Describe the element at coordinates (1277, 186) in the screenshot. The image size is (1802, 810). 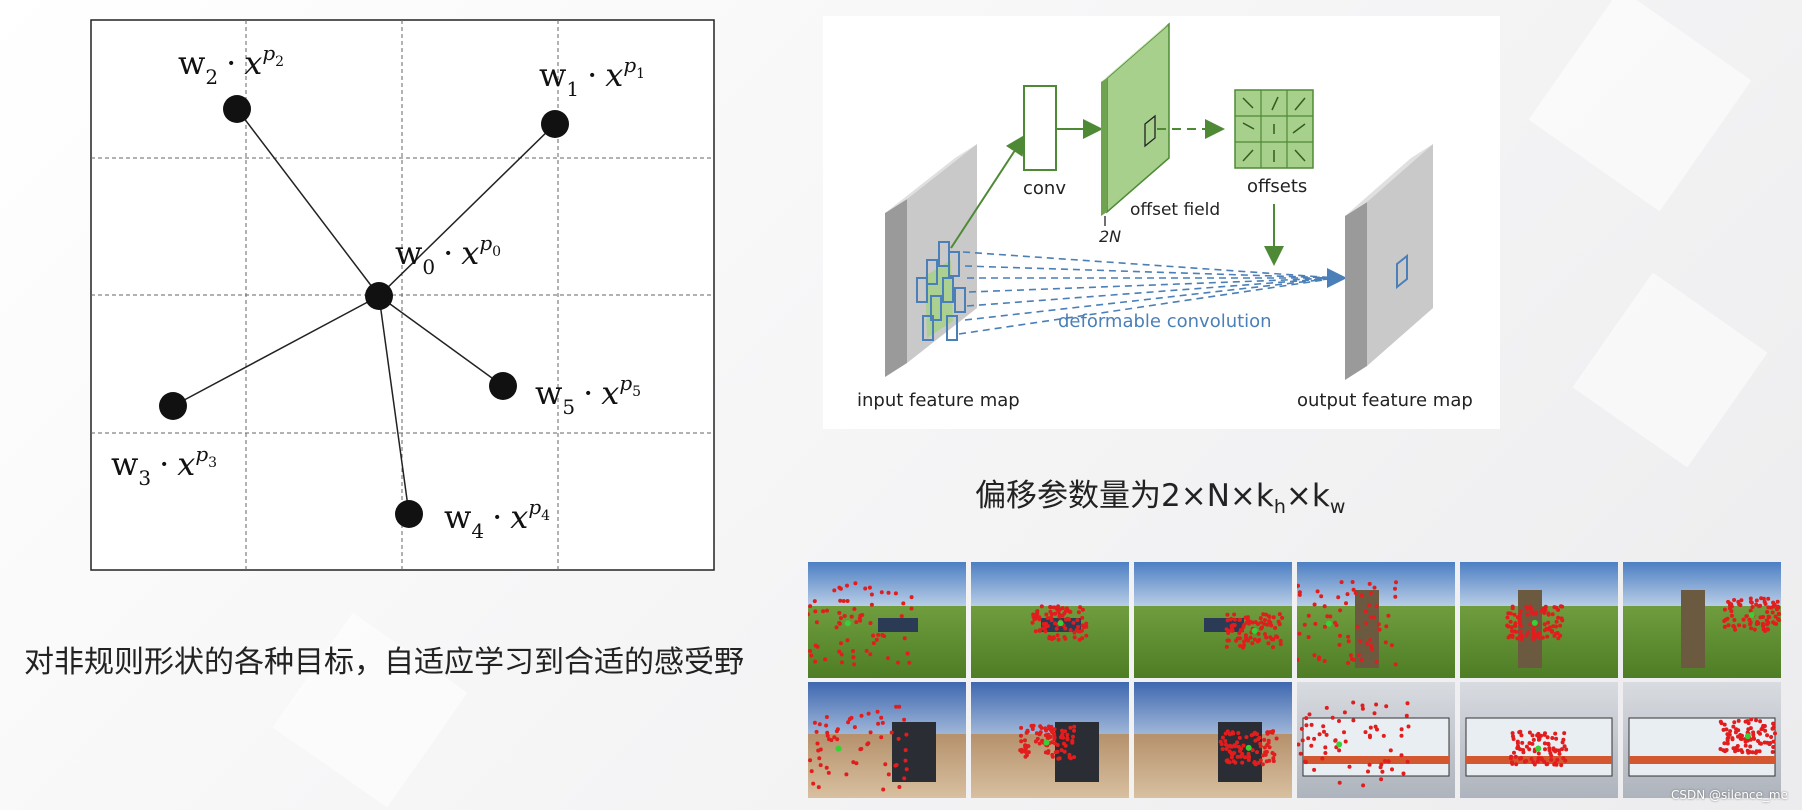
I see `offsets-label: offsets` at that location.